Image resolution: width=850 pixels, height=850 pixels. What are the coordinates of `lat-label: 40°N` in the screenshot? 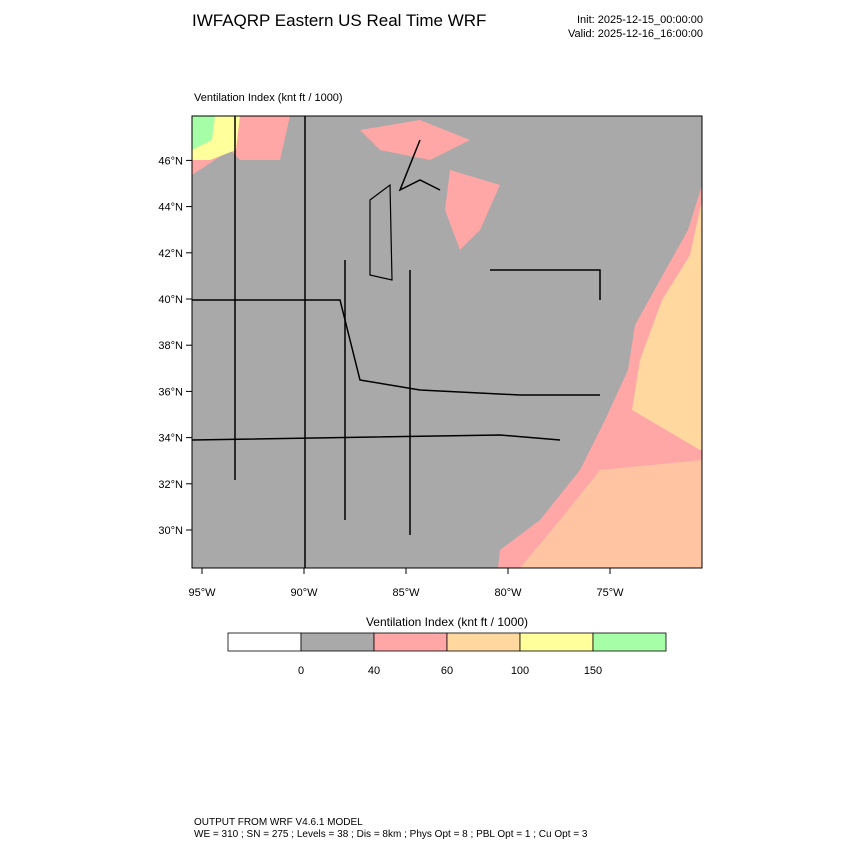 It's located at (170, 300).